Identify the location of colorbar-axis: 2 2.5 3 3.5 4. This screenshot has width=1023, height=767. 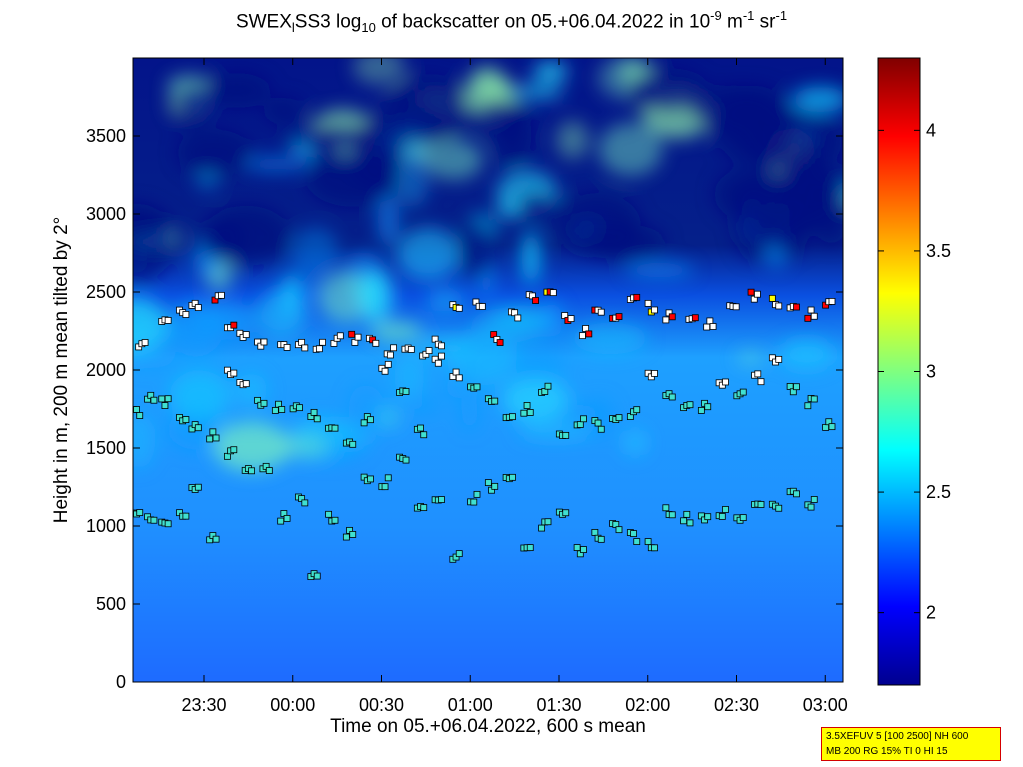
(914, 371).